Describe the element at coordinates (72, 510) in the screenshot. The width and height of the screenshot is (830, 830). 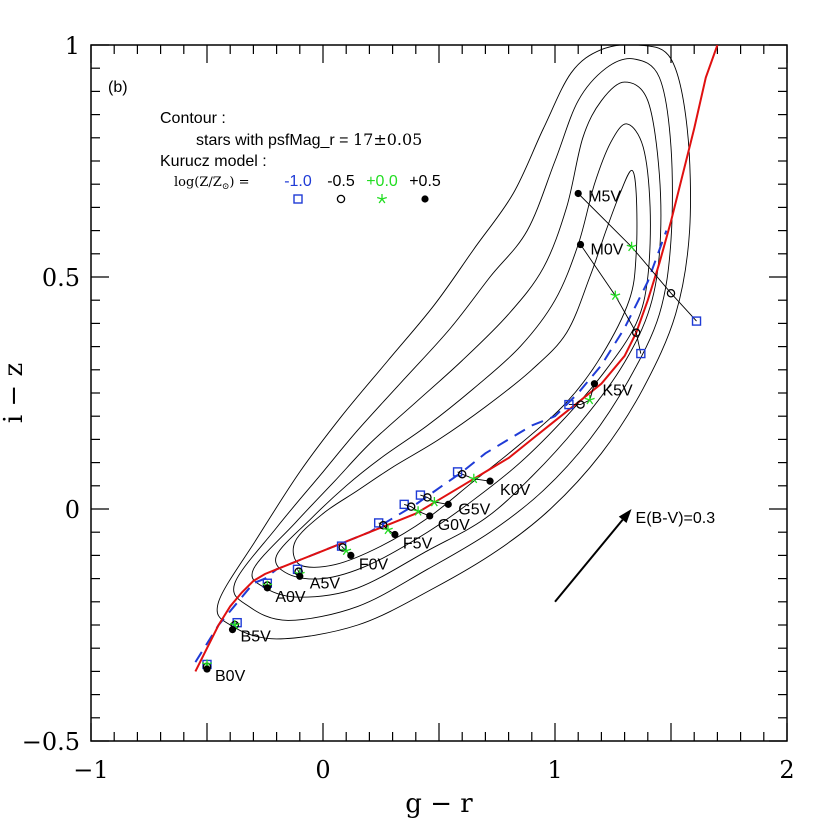
I see `y-tick-label: 0` at that location.